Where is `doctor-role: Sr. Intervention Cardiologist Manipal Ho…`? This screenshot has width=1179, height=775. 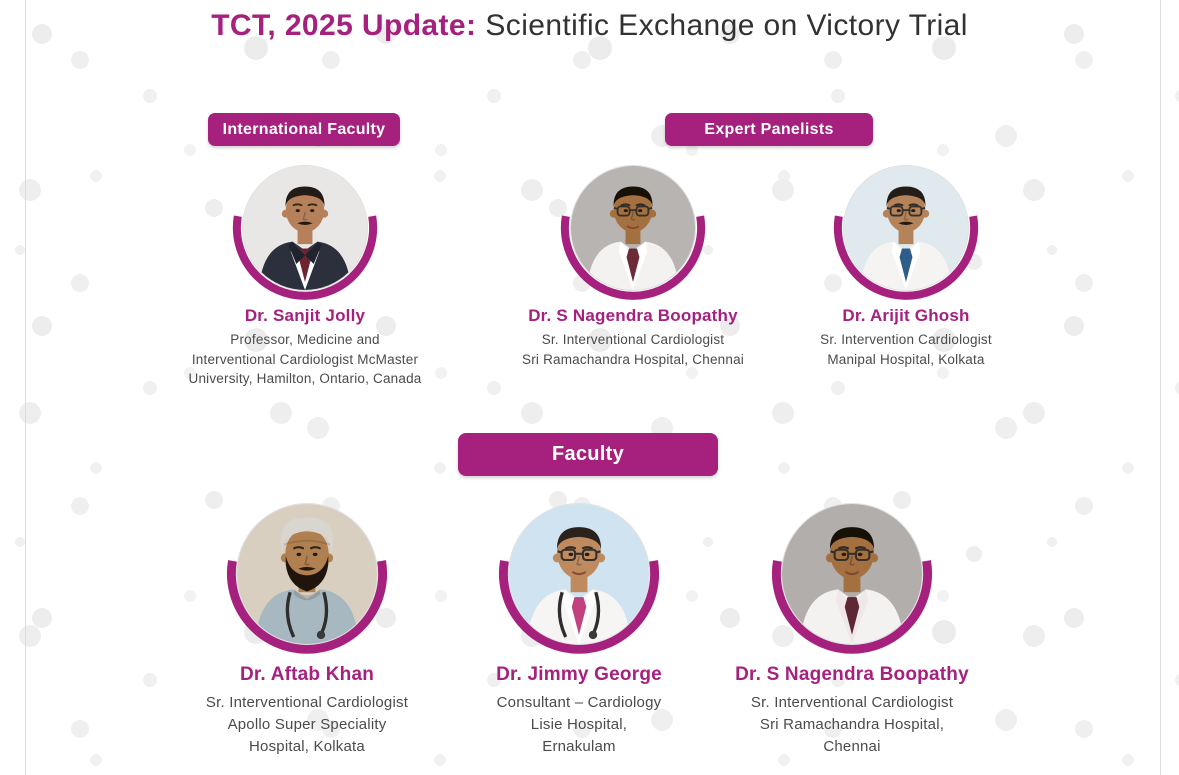 doctor-role: Sr. Intervention Cardiologist Manipal Ho… is located at coordinates (906, 349).